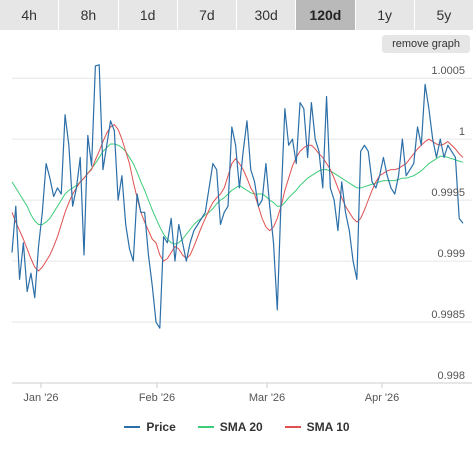 This screenshot has width=474, height=455. I want to click on legend-label-sma10: SMA 10, so click(328, 427).